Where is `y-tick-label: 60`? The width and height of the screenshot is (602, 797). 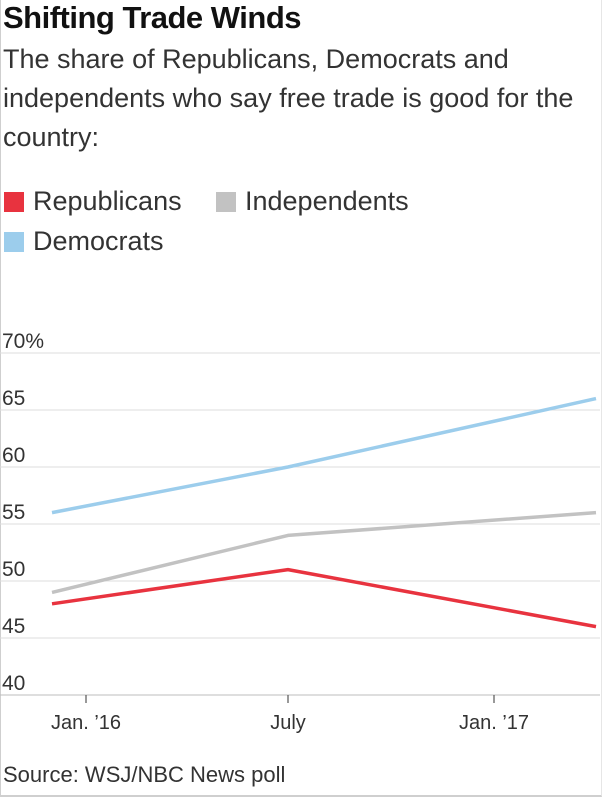 y-tick-label: 60 is located at coordinates (13, 455).